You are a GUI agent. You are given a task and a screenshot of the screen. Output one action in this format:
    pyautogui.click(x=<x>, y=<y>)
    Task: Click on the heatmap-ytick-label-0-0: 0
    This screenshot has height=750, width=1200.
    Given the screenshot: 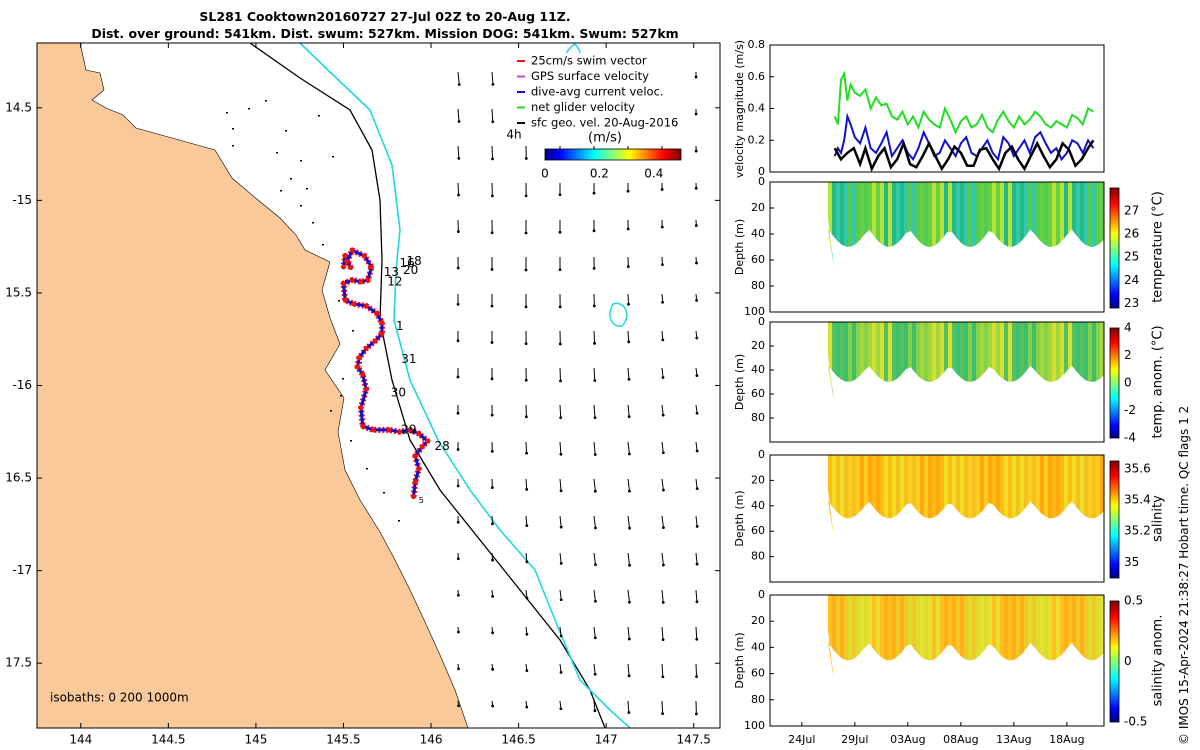 What is the action you would take?
    pyautogui.click(x=761, y=181)
    